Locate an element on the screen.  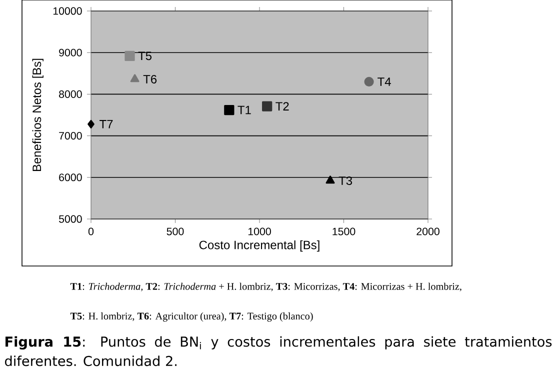
y-tick-label: 5000 is located at coordinates (70, 219).